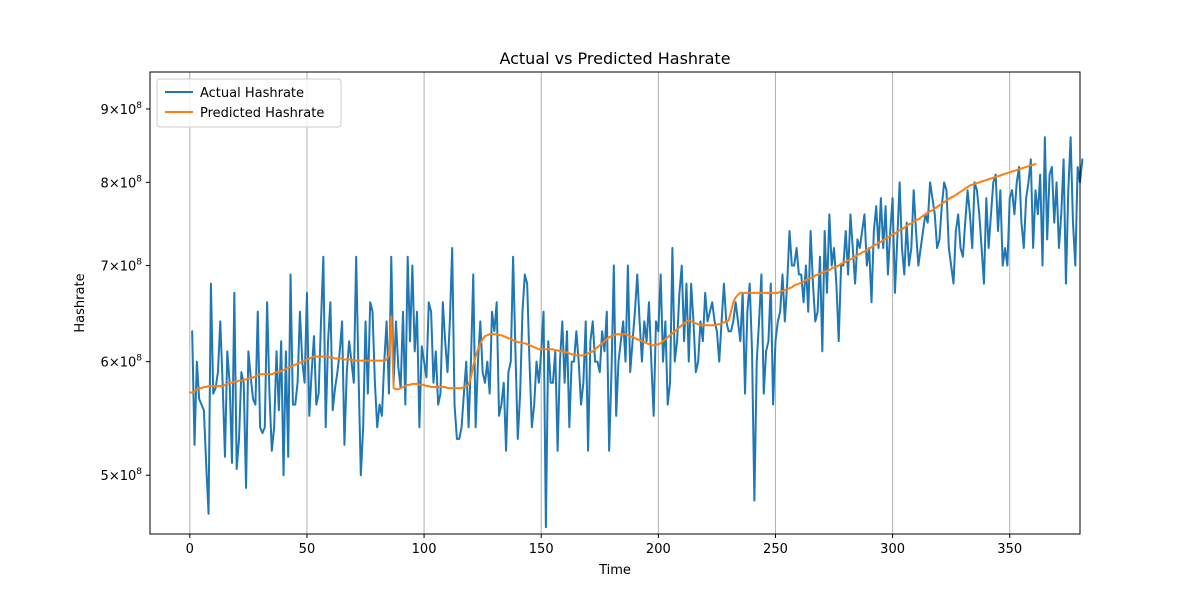 The height and width of the screenshot is (605, 1200). What do you see at coordinates (892, 549) in the screenshot?
I see `x-tick-label: 300` at bounding box center [892, 549].